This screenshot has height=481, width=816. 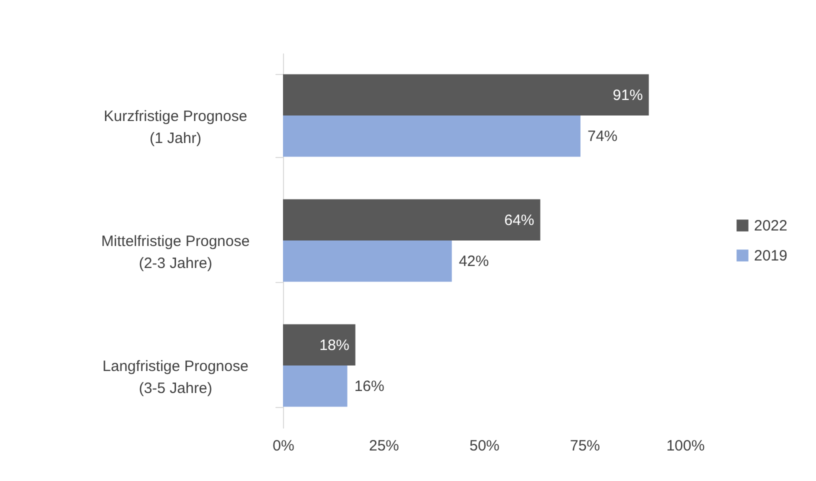 I want to click on x-tick-label: 75%, so click(x=585, y=446).